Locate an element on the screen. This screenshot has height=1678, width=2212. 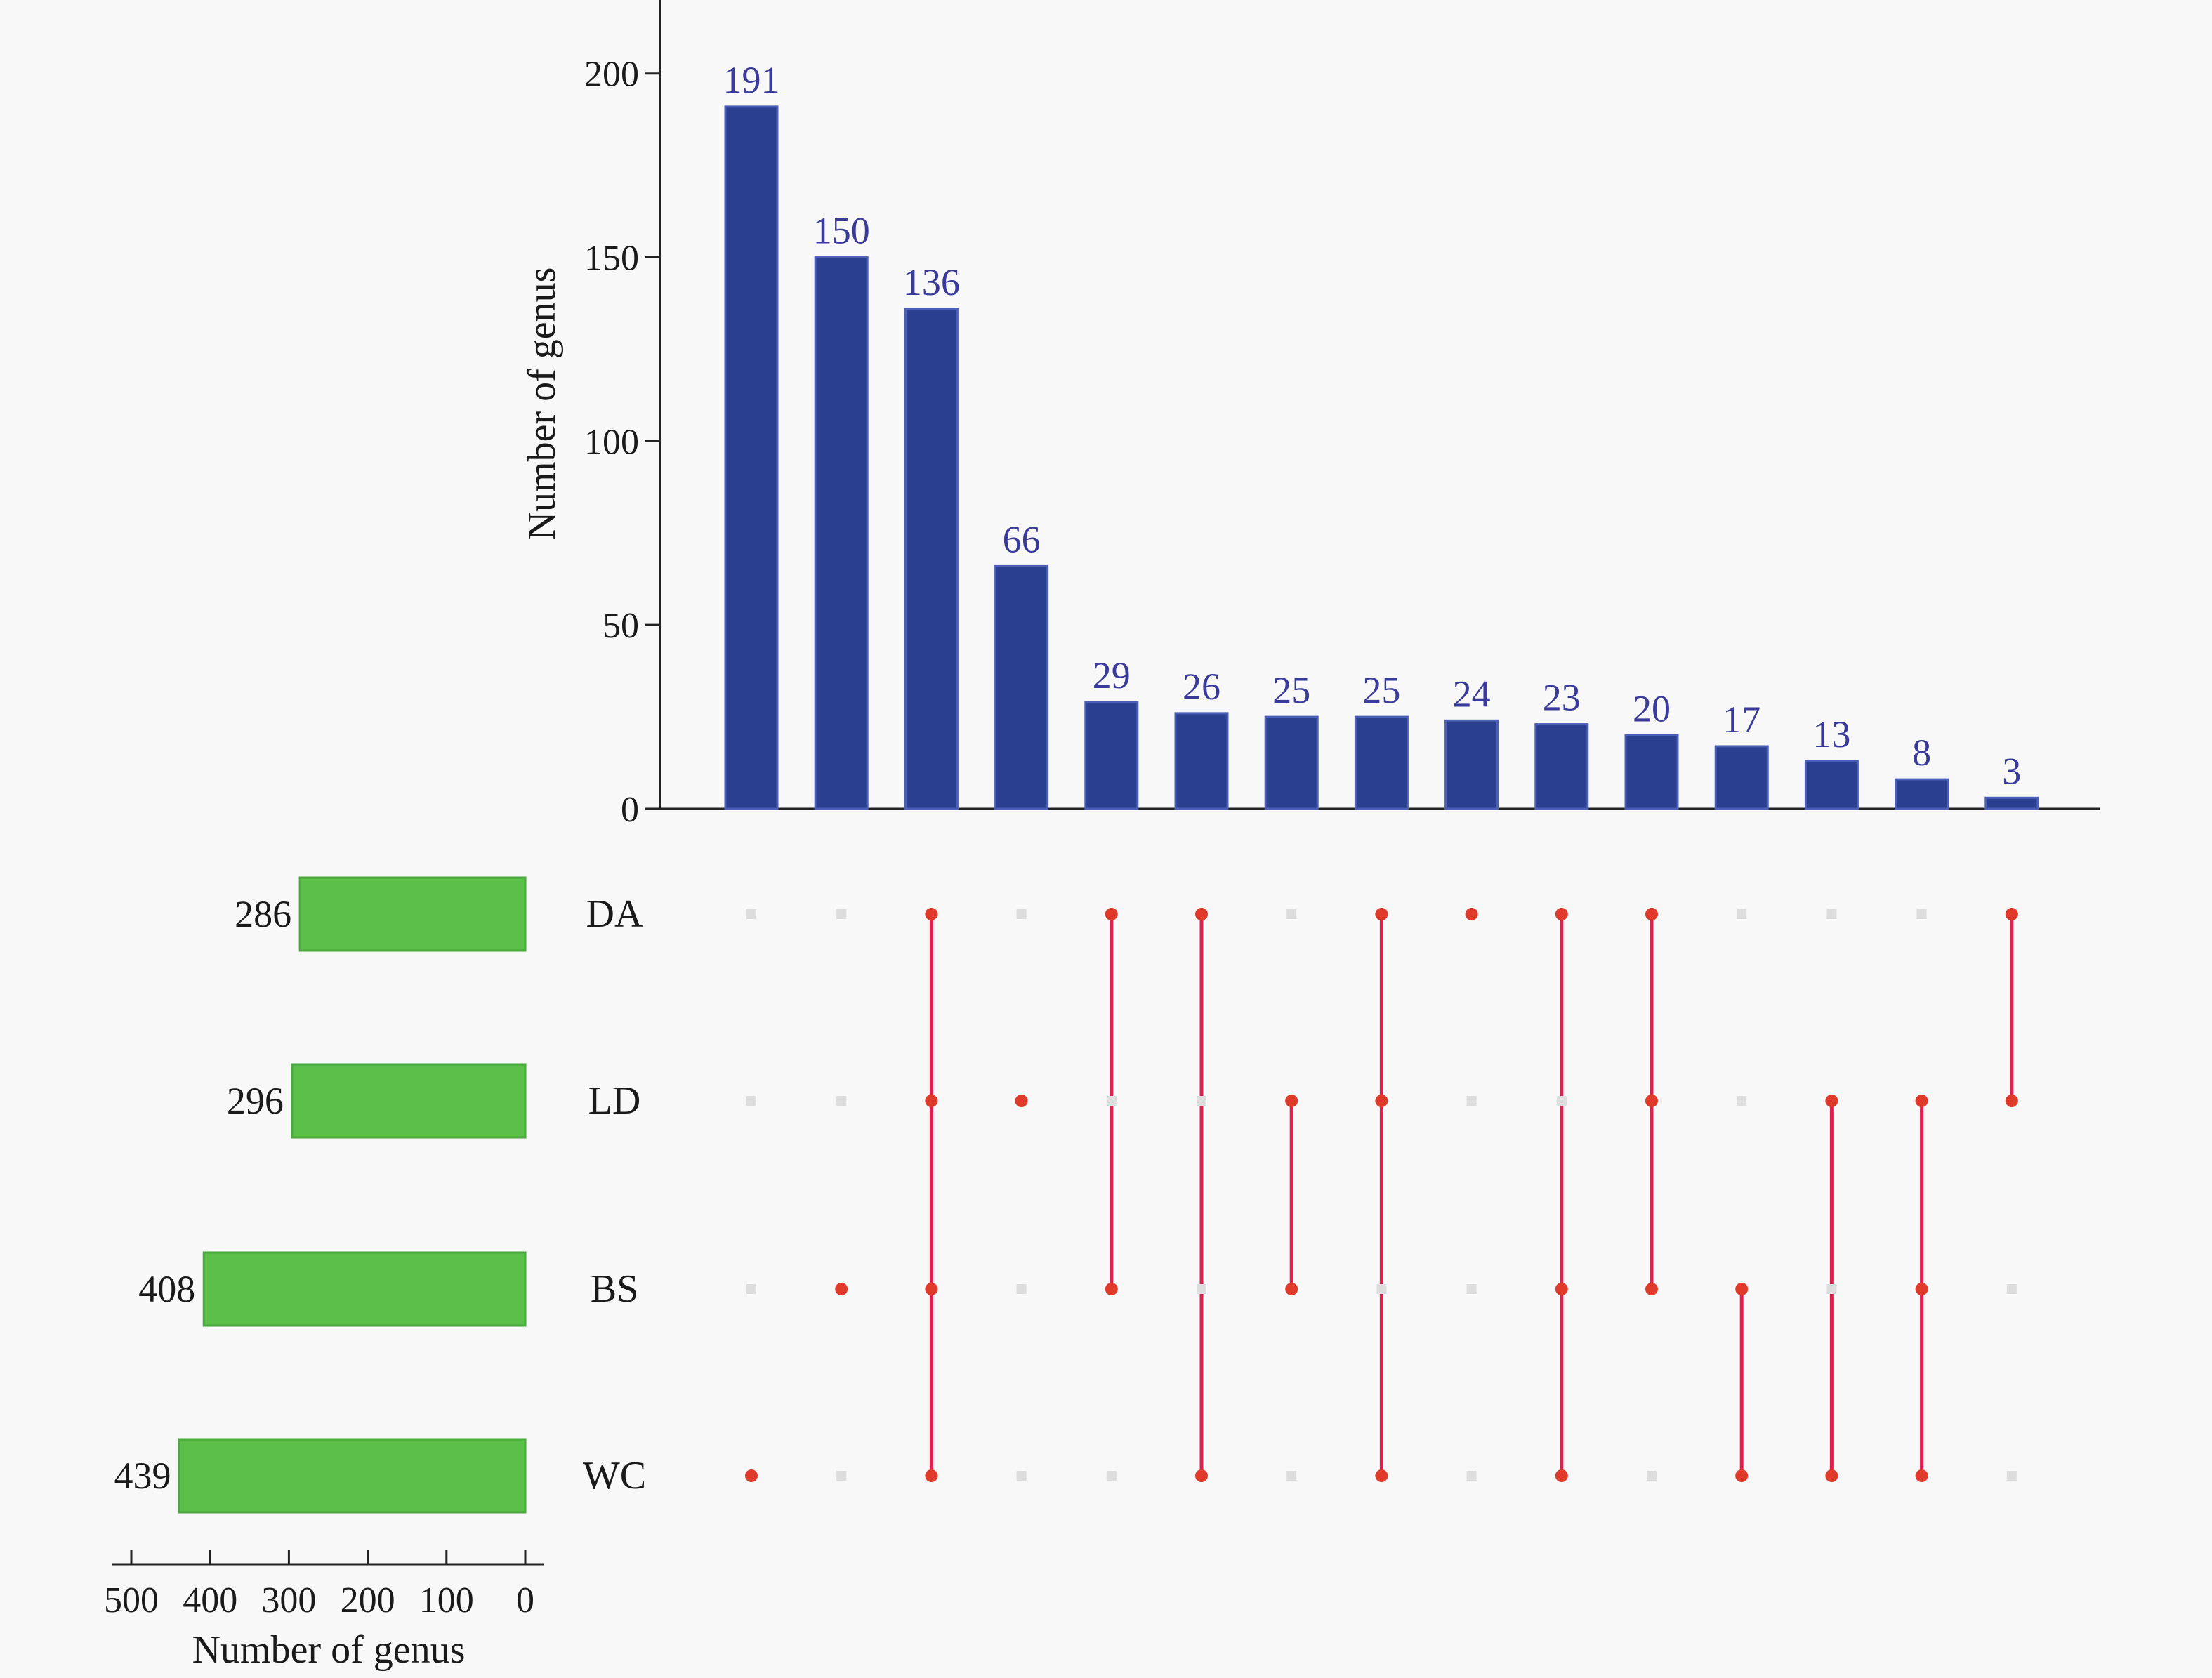
bar-value-label: 66 is located at coordinates (1022, 539).